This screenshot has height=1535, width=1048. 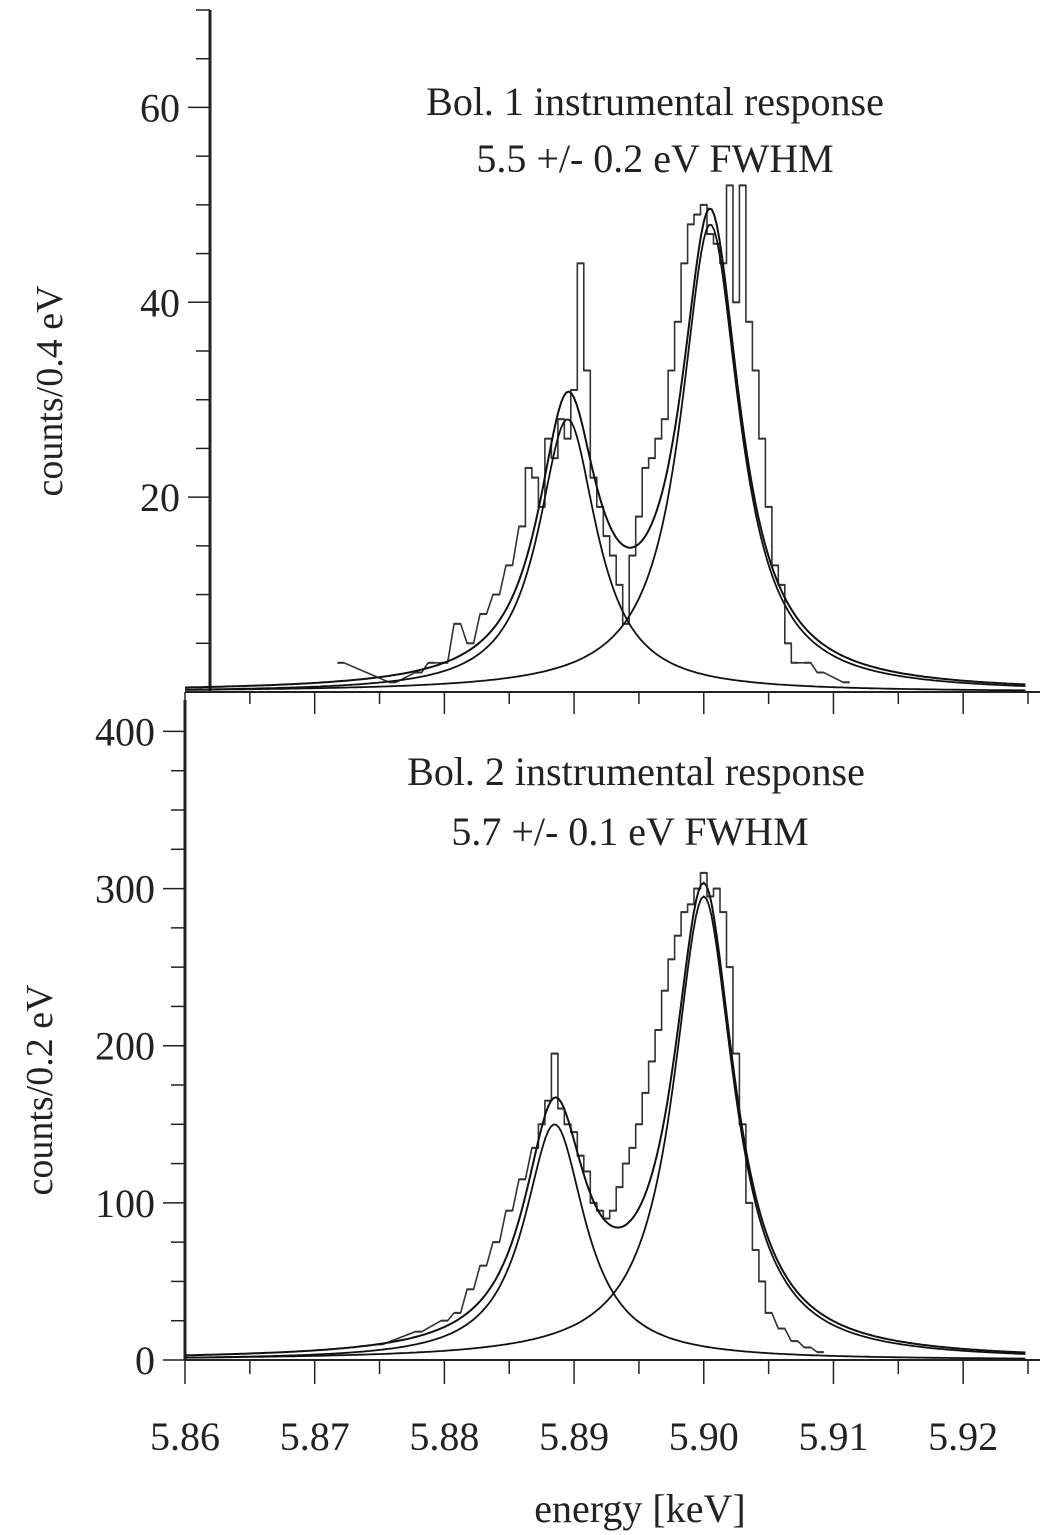 I want to click on y-tick-label: 0, so click(x=145, y=1360).